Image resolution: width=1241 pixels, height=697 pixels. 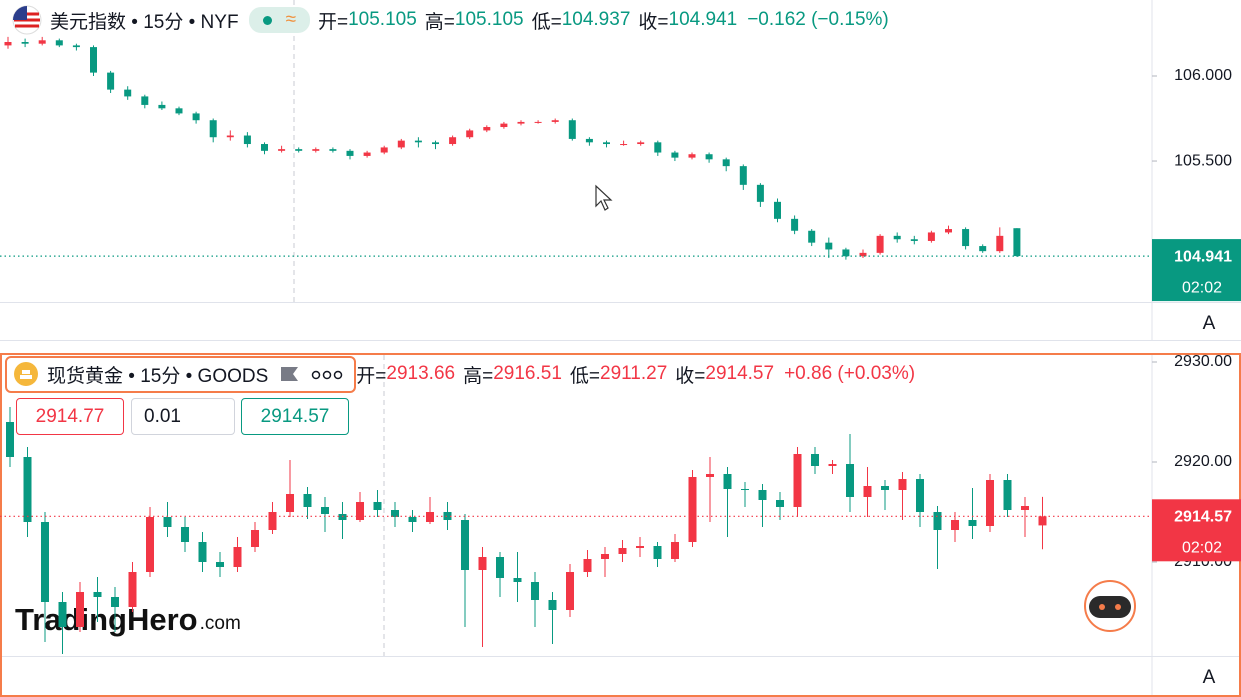 What do you see at coordinates (183, 416) in the screenshot?
I see `quote-box: 0.01` at bounding box center [183, 416].